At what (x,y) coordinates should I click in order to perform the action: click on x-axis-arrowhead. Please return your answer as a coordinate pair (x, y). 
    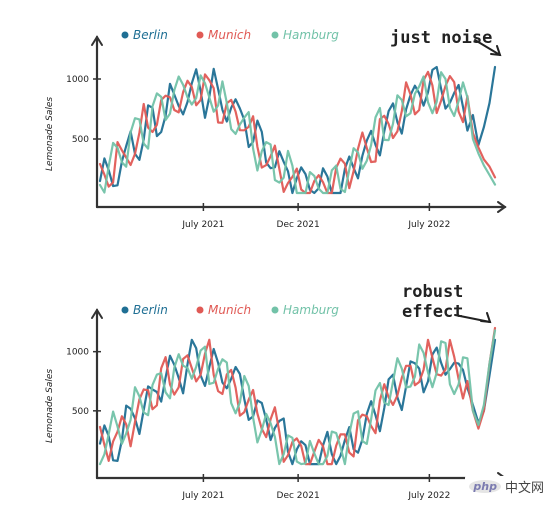
    Looking at the image, I should click on (502, 207).